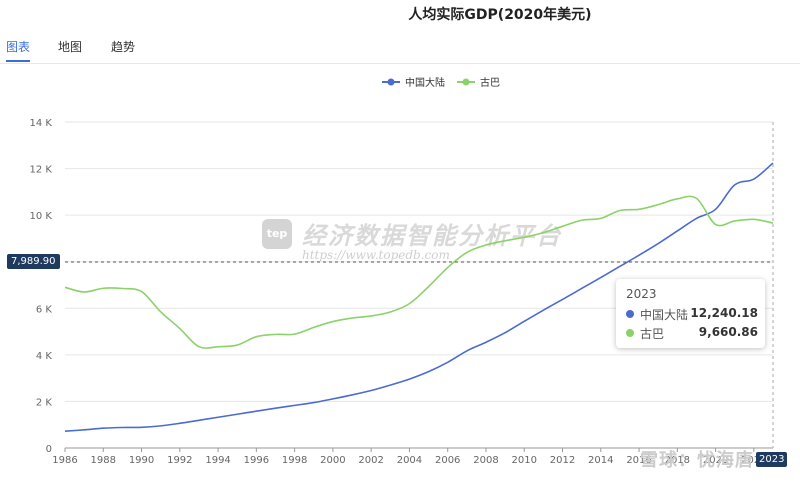 The height and width of the screenshot is (481, 800). Describe the element at coordinates (485, 460) in the screenshot. I see `x-tick-label: 2008` at that location.